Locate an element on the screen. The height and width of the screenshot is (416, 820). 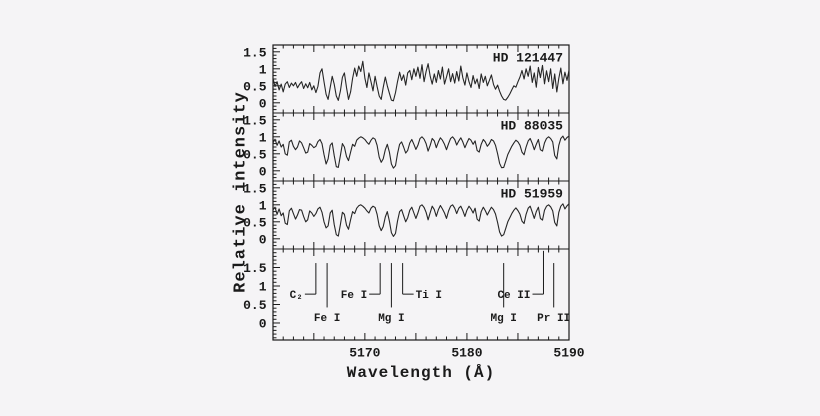
x-tick-label: 5170 is located at coordinates (364, 353).